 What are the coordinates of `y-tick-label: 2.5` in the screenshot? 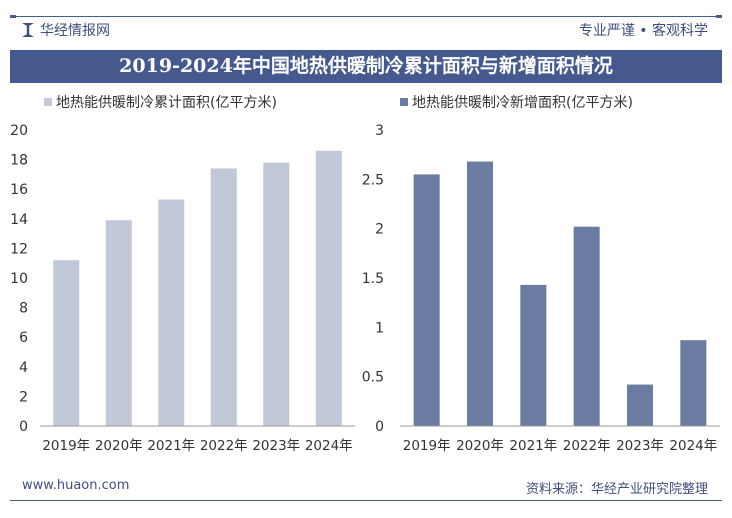 It's located at (373, 180).